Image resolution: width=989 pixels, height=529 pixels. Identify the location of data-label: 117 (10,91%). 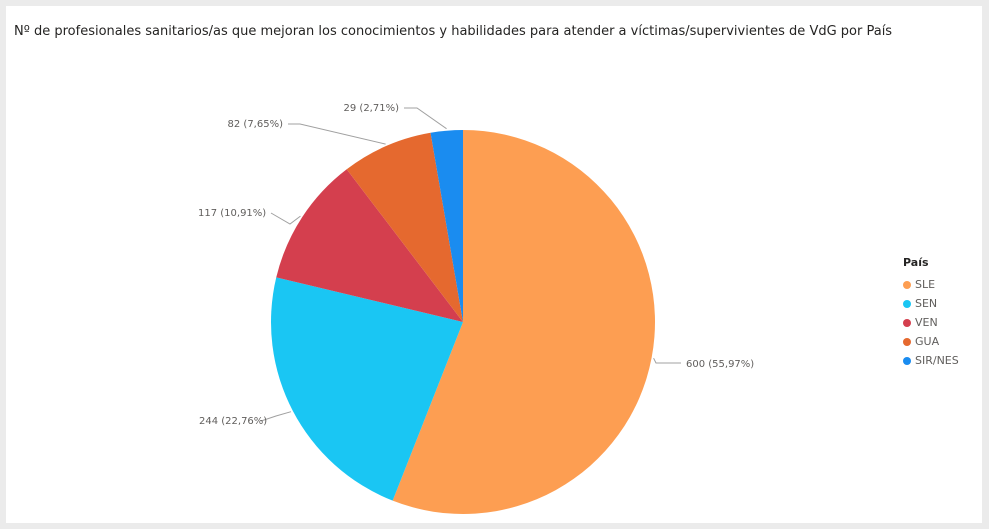
(232, 213).